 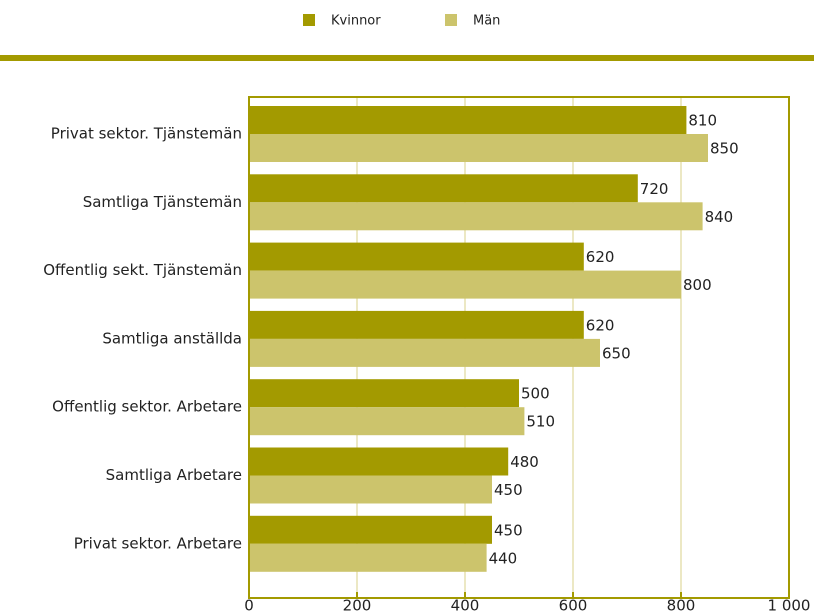 What do you see at coordinates (540, 422) in the screenshot?
I see `data-label: 510` at bounding box center [540, 422].